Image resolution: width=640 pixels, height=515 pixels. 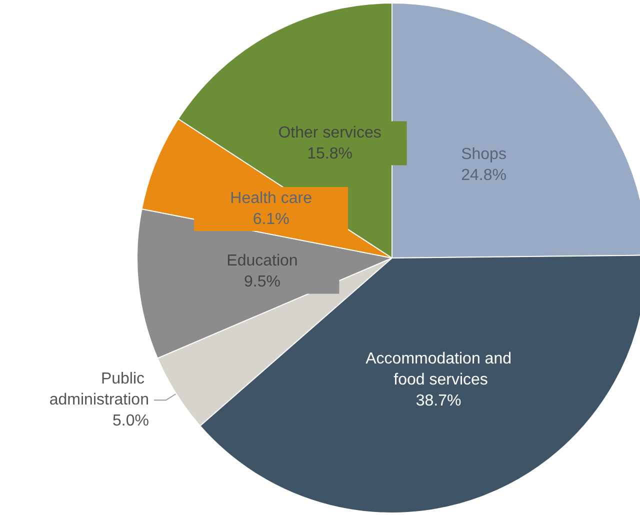 I want to click on slice-label: Education, so click(x=262, y=261).